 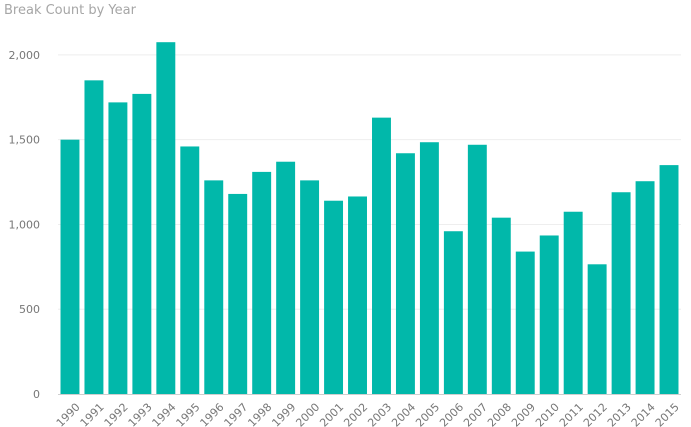 I want to click on x-tick-label: 2004, so click(x=403, y=414).